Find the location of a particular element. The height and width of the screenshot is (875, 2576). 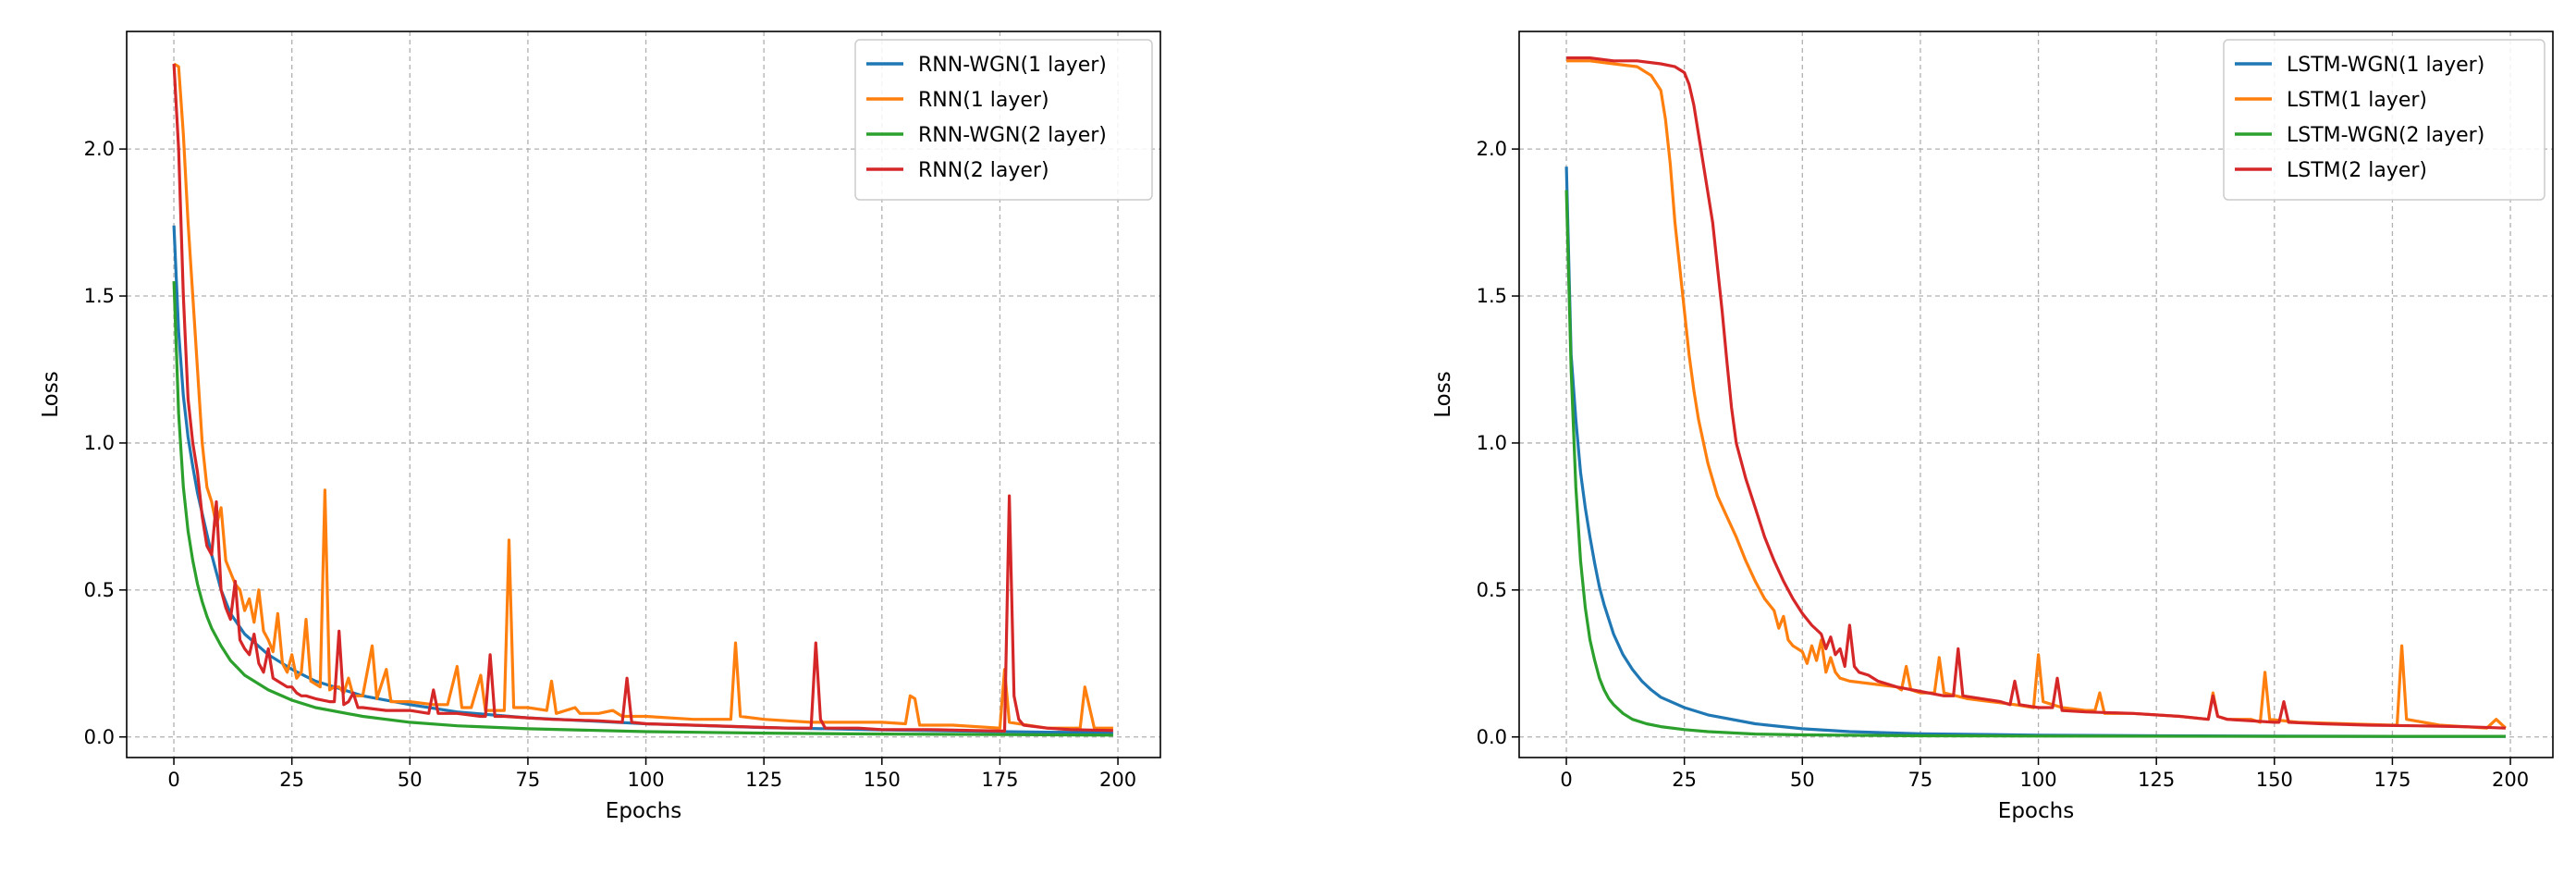

rnn-legend-entry: RNN(1 layer) is located at coordinates (957, 101).